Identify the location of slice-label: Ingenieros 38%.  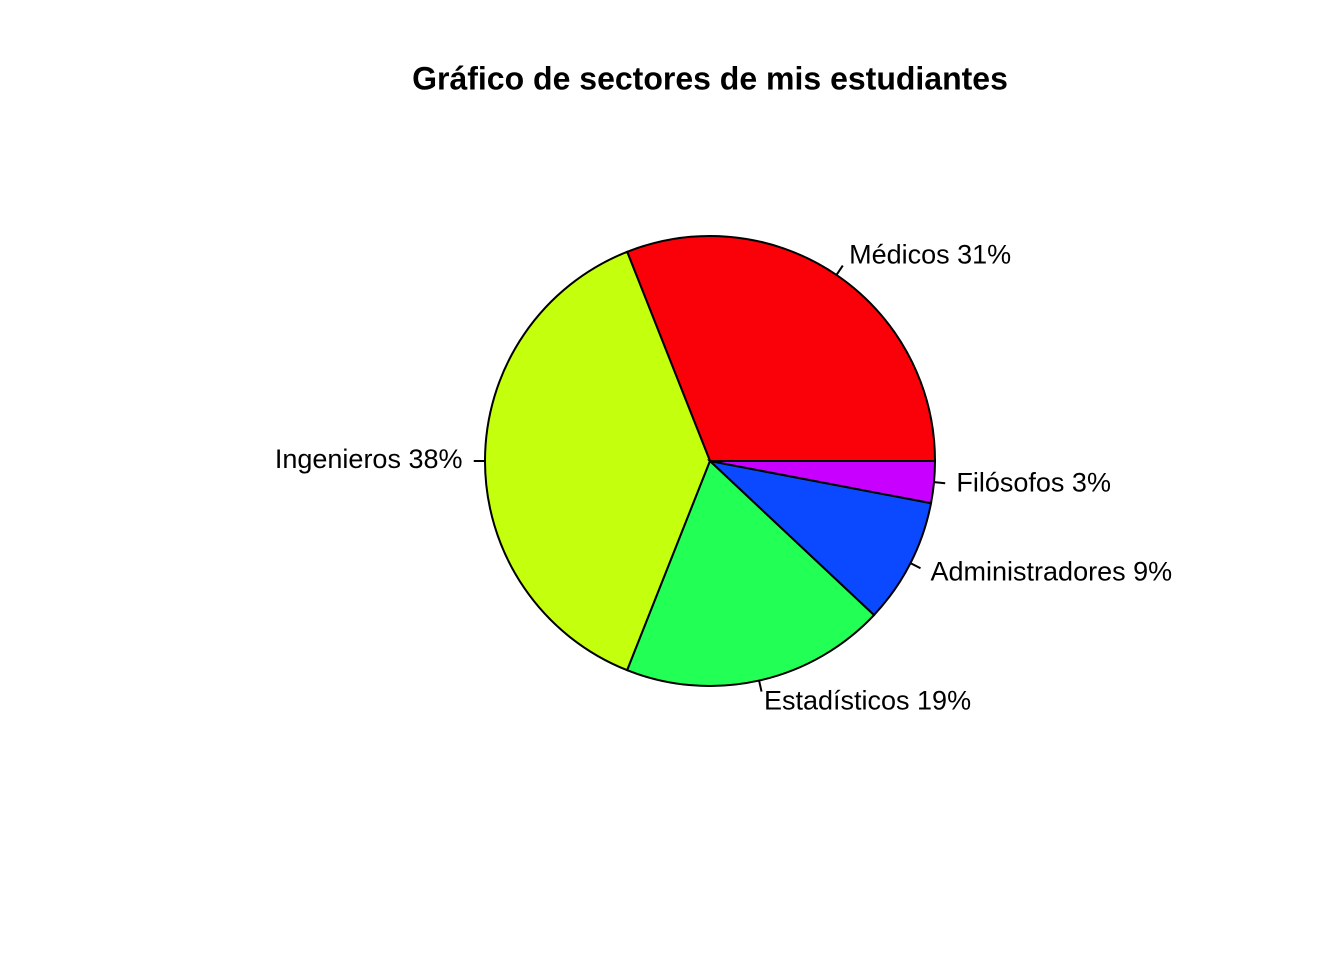
(369, 459).